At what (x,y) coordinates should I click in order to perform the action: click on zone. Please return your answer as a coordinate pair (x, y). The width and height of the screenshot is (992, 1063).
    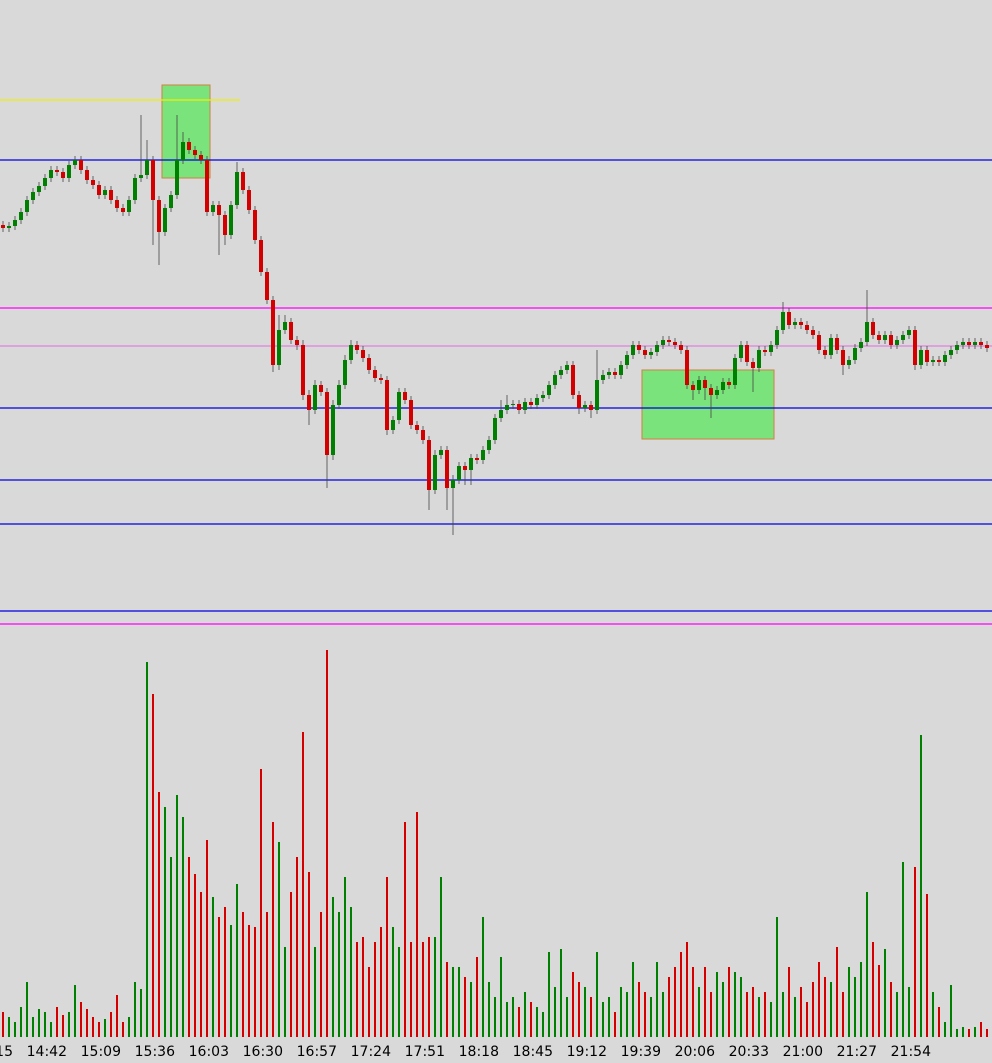
    Looking at the image, I should click on (186, 131).